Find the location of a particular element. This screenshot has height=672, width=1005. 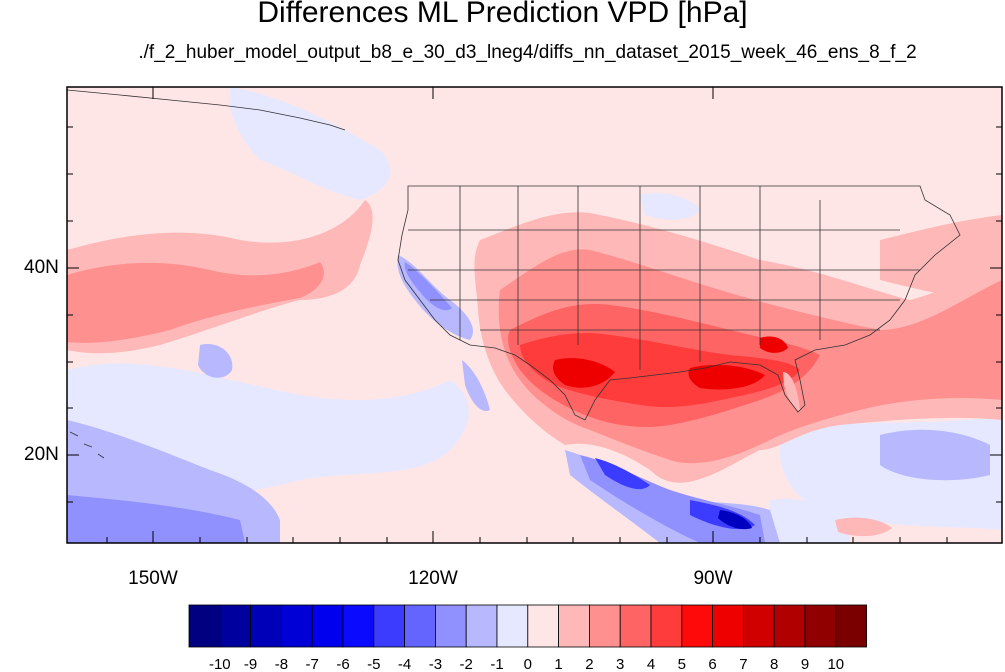

gulf-east-blue-region is located at coordinates (935, 455).